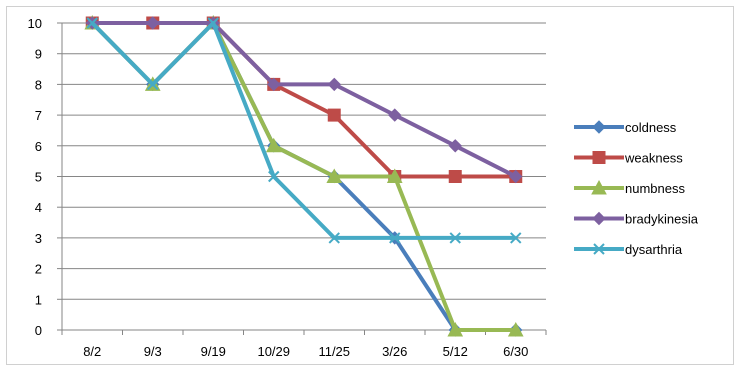  What do you see at coordinates (655, 188) in the screenshot?
I see `legend-label: numbness` at bounding box center [655, 188].